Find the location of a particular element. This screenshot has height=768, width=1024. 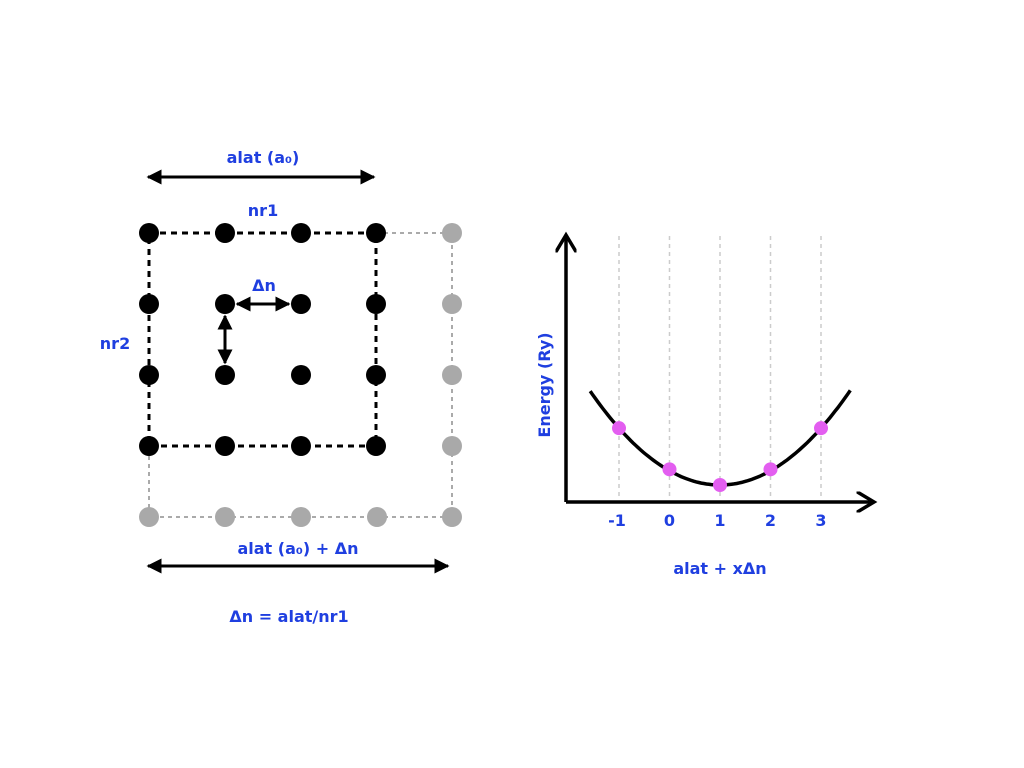

alat-label: alat (a₀) is located at coordinates (263, 157).